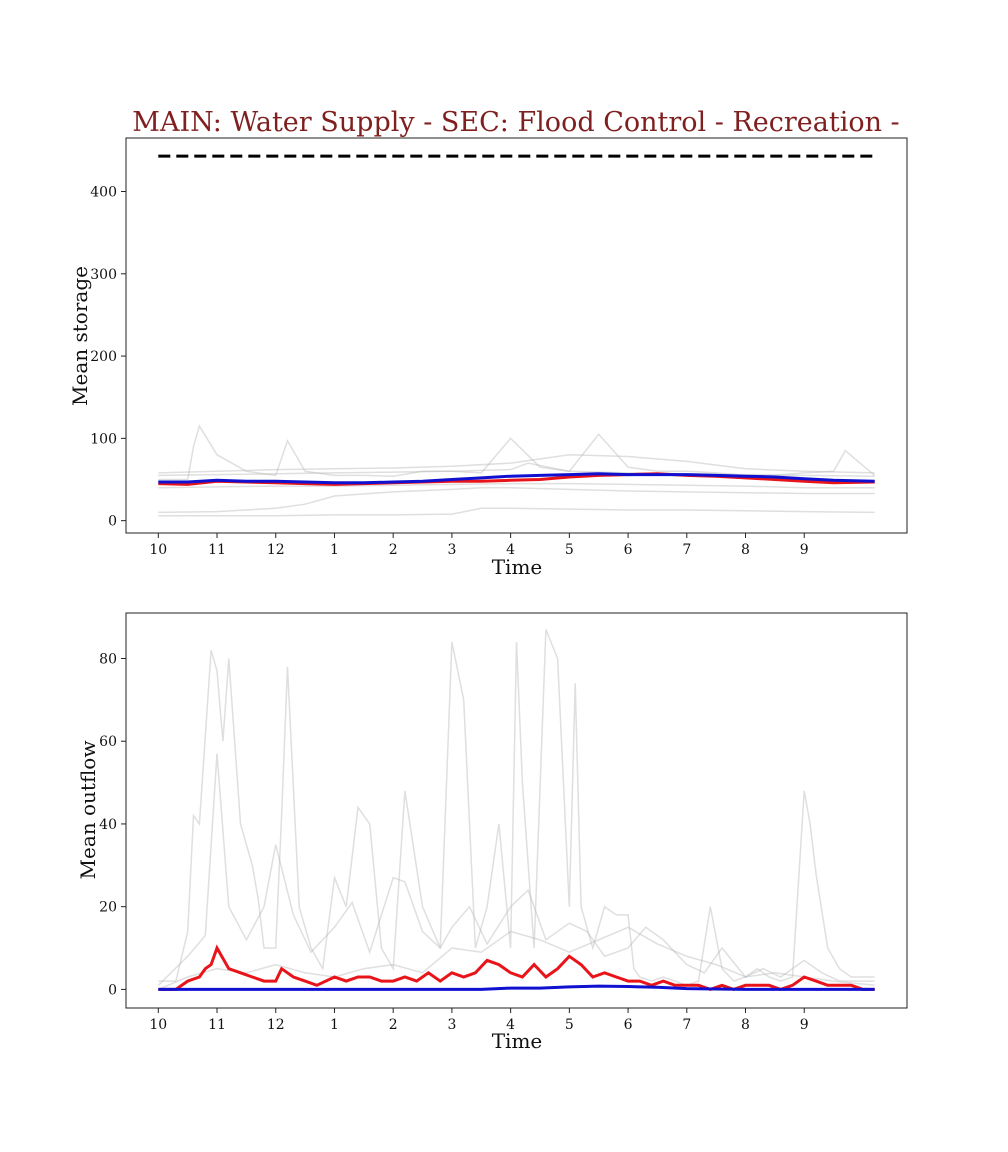  What do you see at coordinates (334, 550) in the screenshot?
I see `storage-x-tick-label: 1` at bounding box center [334, 550].